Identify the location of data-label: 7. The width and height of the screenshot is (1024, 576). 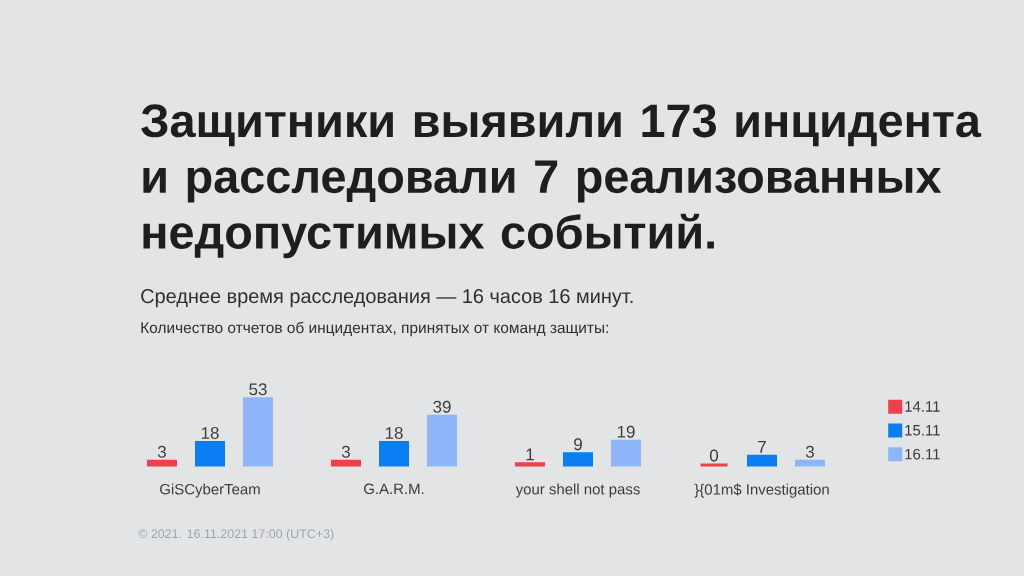
(762, 447).